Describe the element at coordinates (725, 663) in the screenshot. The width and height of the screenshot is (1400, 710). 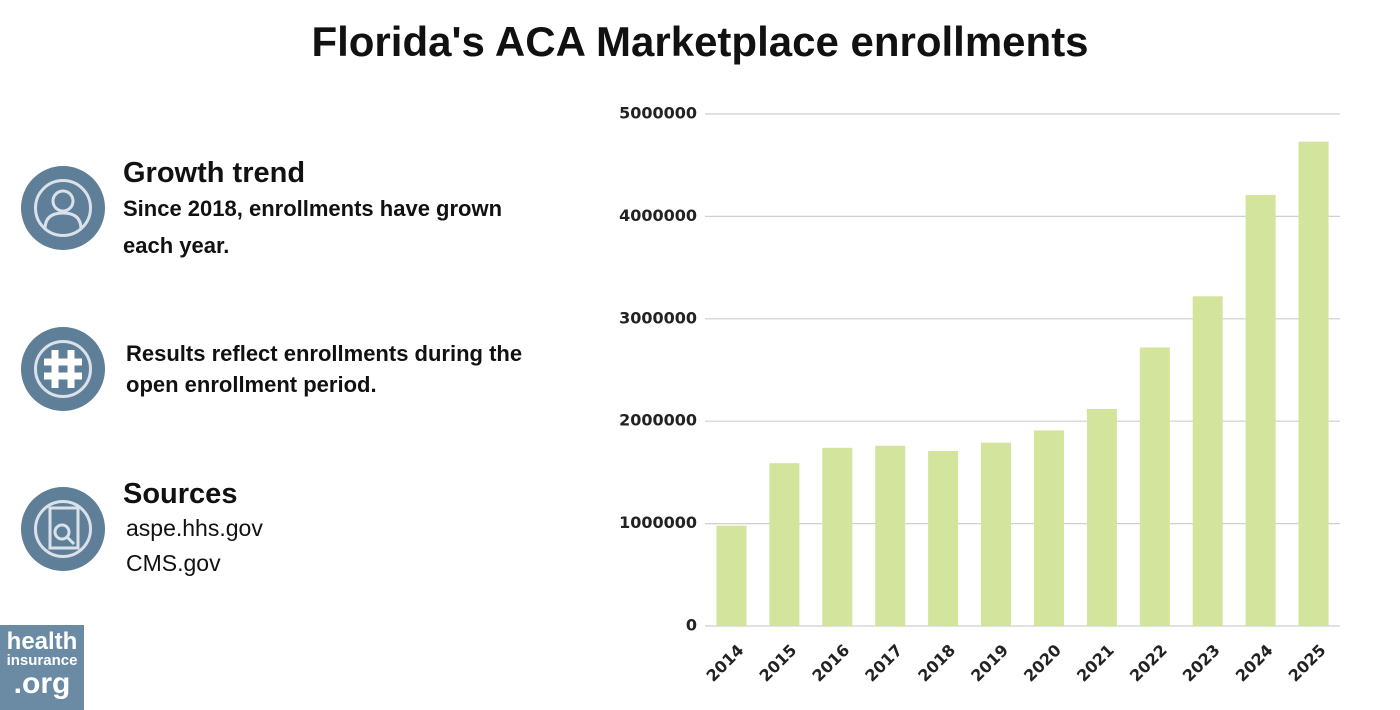
I see `x-tick-label: 2014` at that location.